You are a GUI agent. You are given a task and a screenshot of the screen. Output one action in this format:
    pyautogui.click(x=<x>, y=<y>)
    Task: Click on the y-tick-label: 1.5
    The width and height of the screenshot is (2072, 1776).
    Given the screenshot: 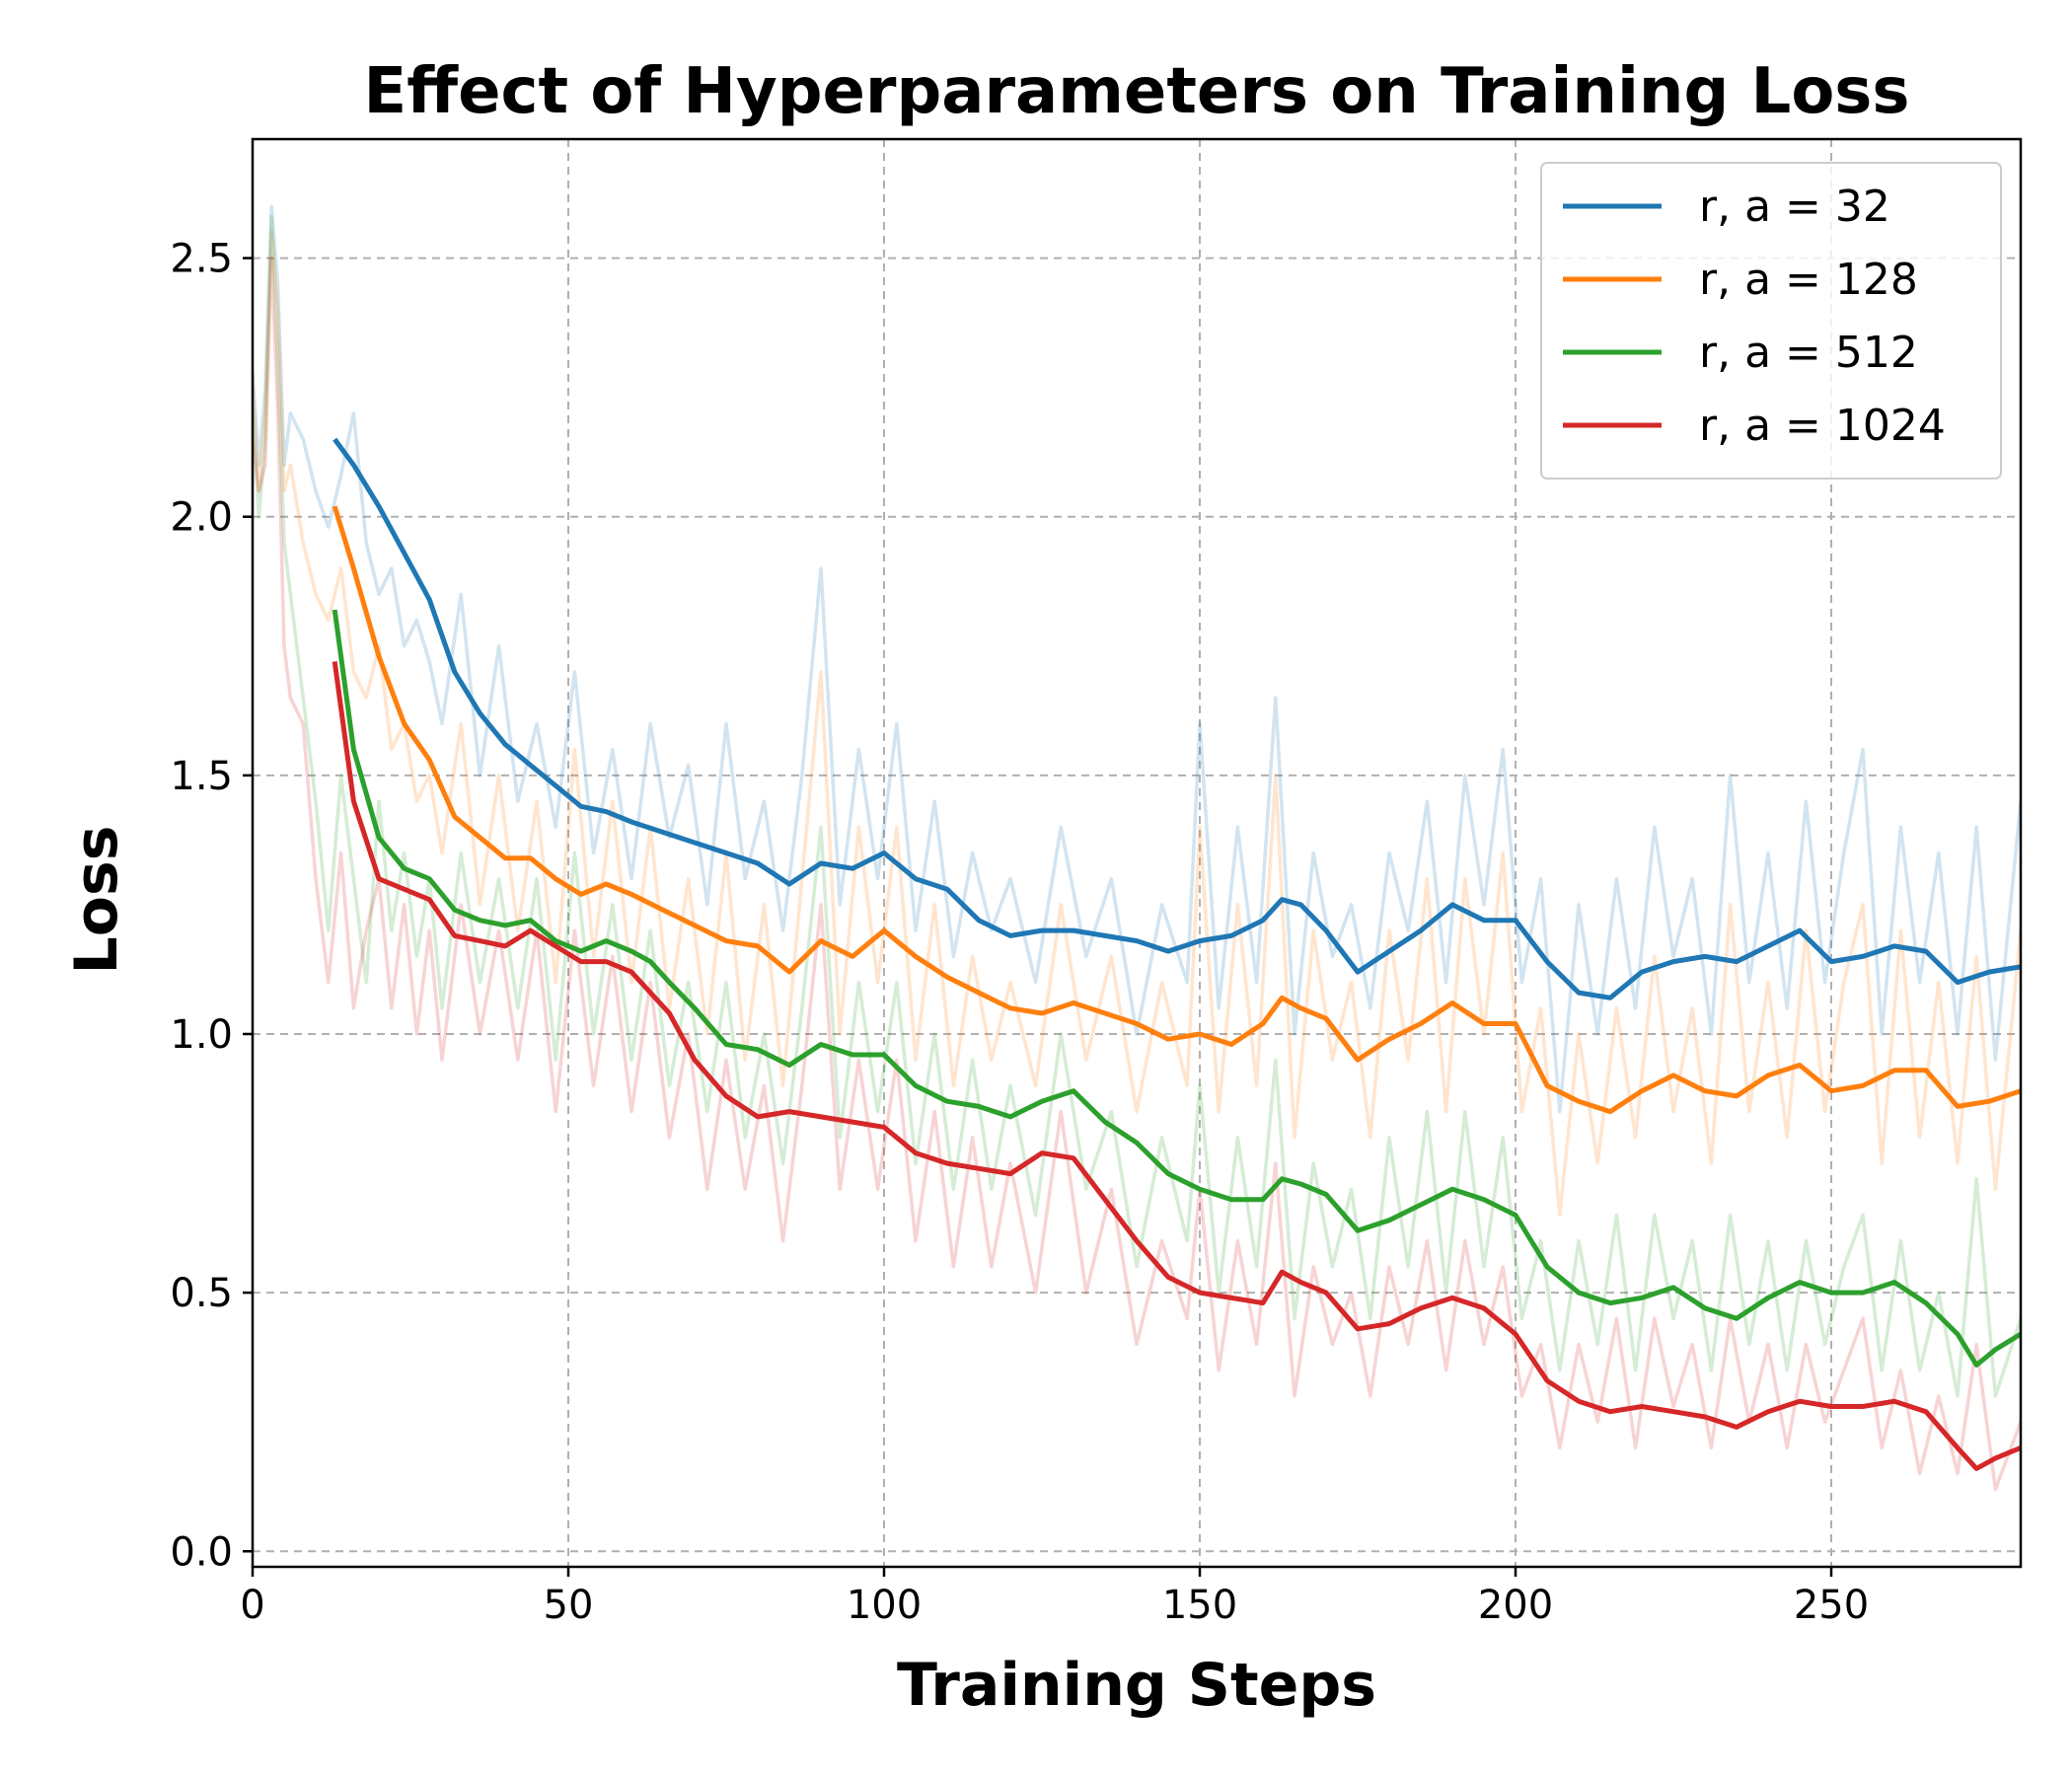 What is the action you would take?
    pyautogui.click(x=202, y=777)
    